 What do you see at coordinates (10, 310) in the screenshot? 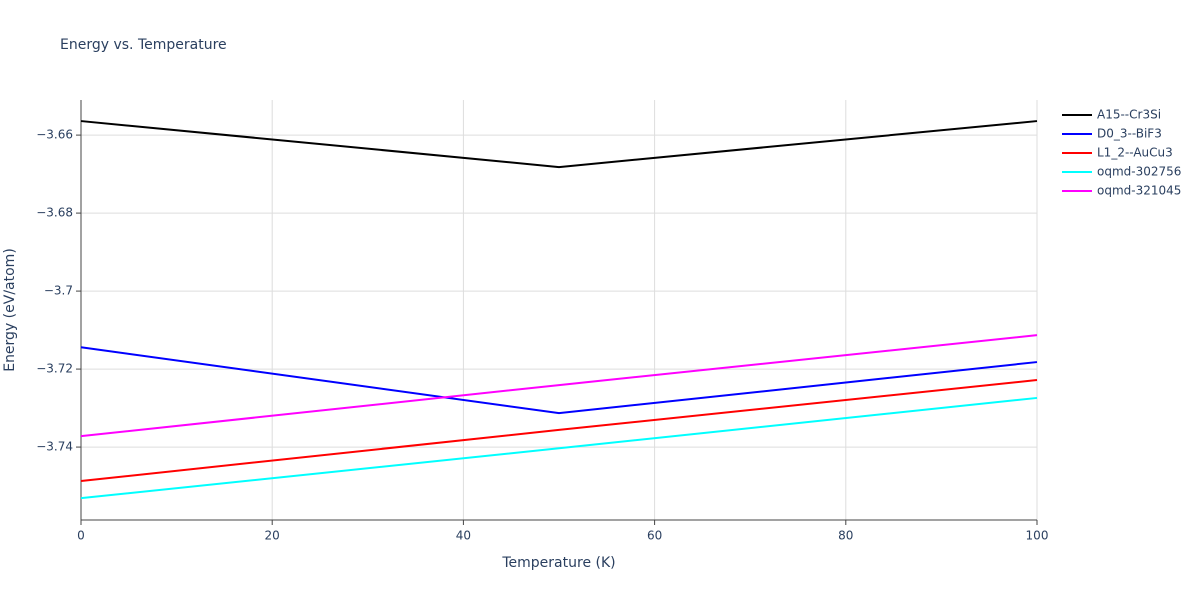
I see `y-axis-title: Energy (eV/atom)` at bounding box center [10, 310].